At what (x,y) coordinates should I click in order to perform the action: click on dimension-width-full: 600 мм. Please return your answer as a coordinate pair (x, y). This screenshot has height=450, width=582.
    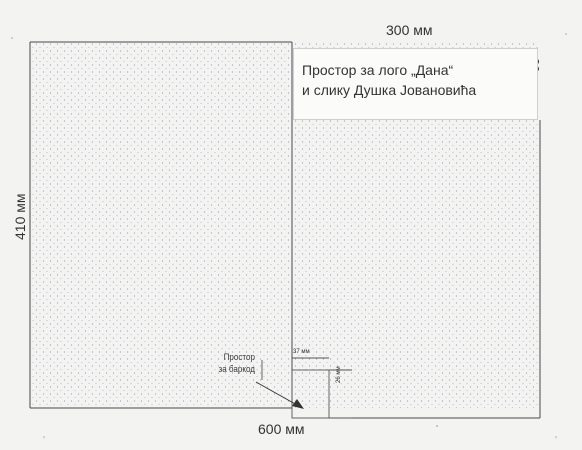
    Looking at the image, I should click on (281, 429).